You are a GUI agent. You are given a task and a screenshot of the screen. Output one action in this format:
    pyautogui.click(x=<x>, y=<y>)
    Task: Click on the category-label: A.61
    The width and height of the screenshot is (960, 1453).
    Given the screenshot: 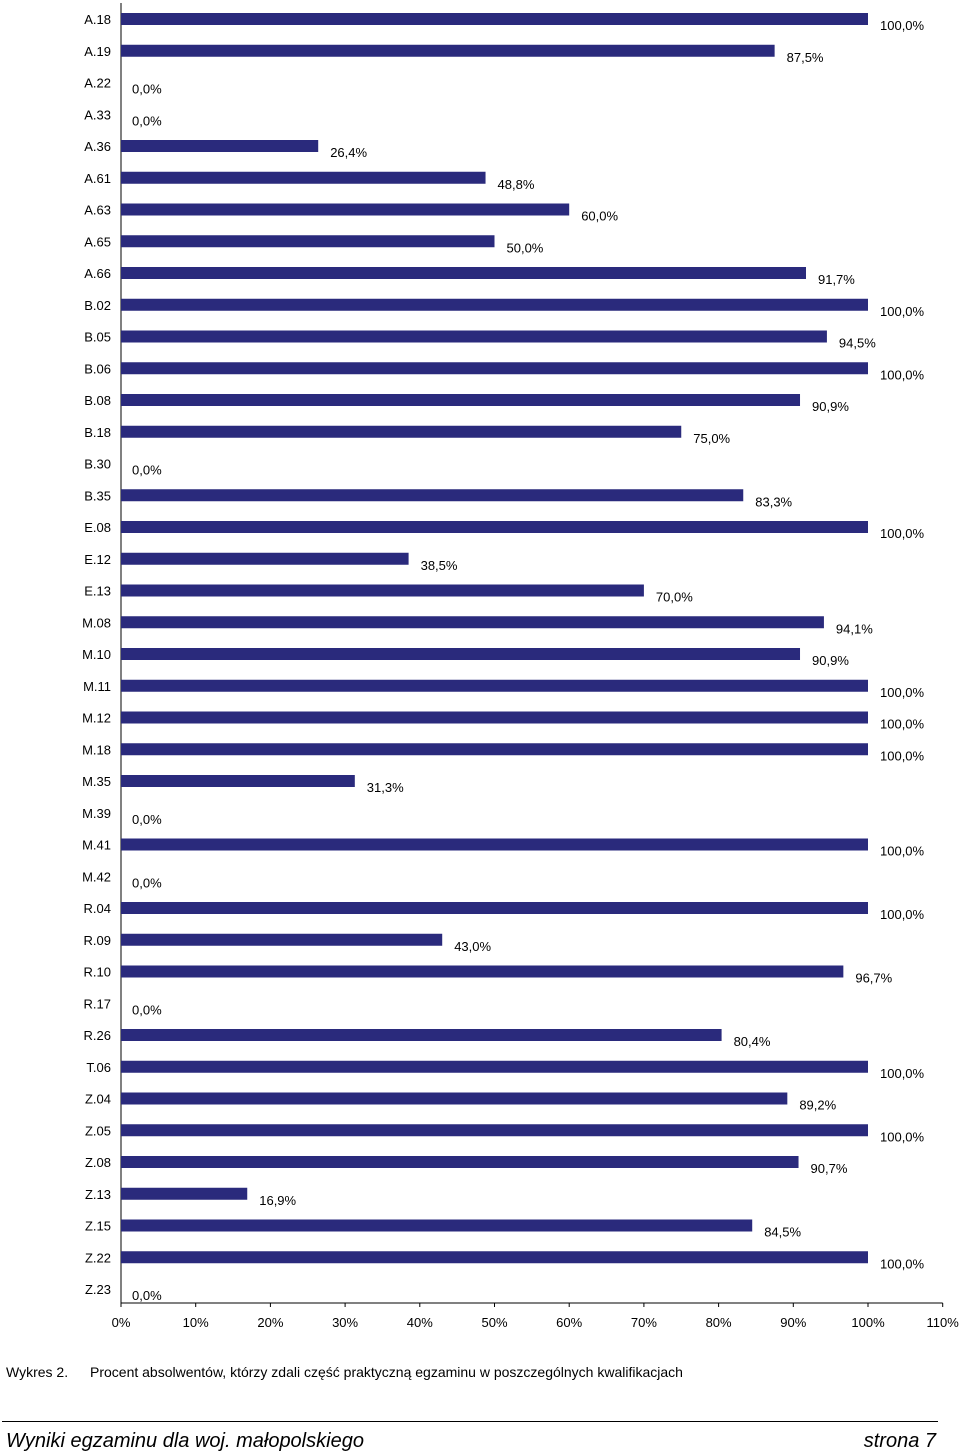 What is the action you would take?
    pyautogui.click(x=97, y=178)
    